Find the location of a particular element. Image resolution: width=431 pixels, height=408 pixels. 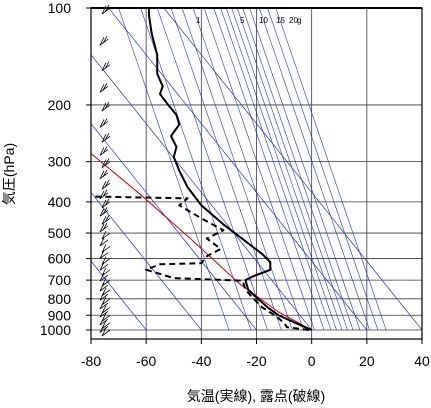

x-tick-label: 40 is located at coordinates (422, 361).